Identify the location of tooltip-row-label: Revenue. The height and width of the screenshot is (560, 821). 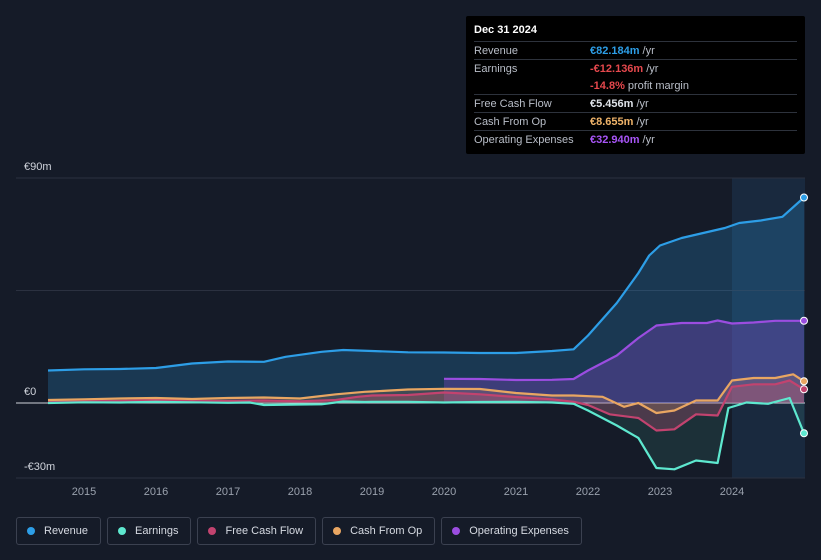
(496, 50).